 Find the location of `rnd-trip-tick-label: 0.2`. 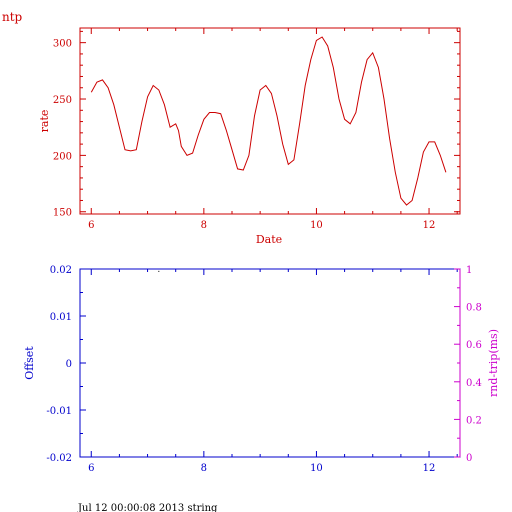

rnd-trip-tick-label: 0.2 is located at coordinates (474, 420).